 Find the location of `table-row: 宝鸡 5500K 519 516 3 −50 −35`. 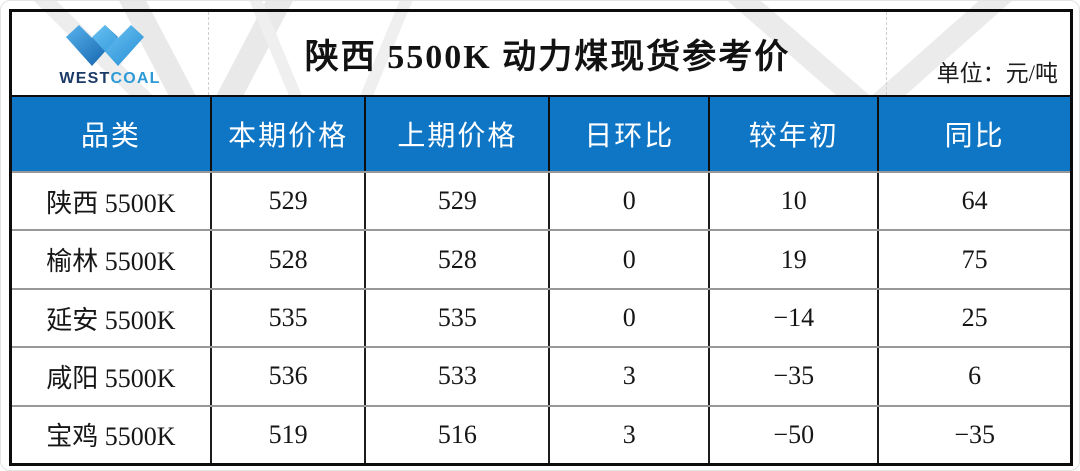

table-row: 宝鸡 5500K 519 516 3 −50 −35 is located at coordinates (541, 434).